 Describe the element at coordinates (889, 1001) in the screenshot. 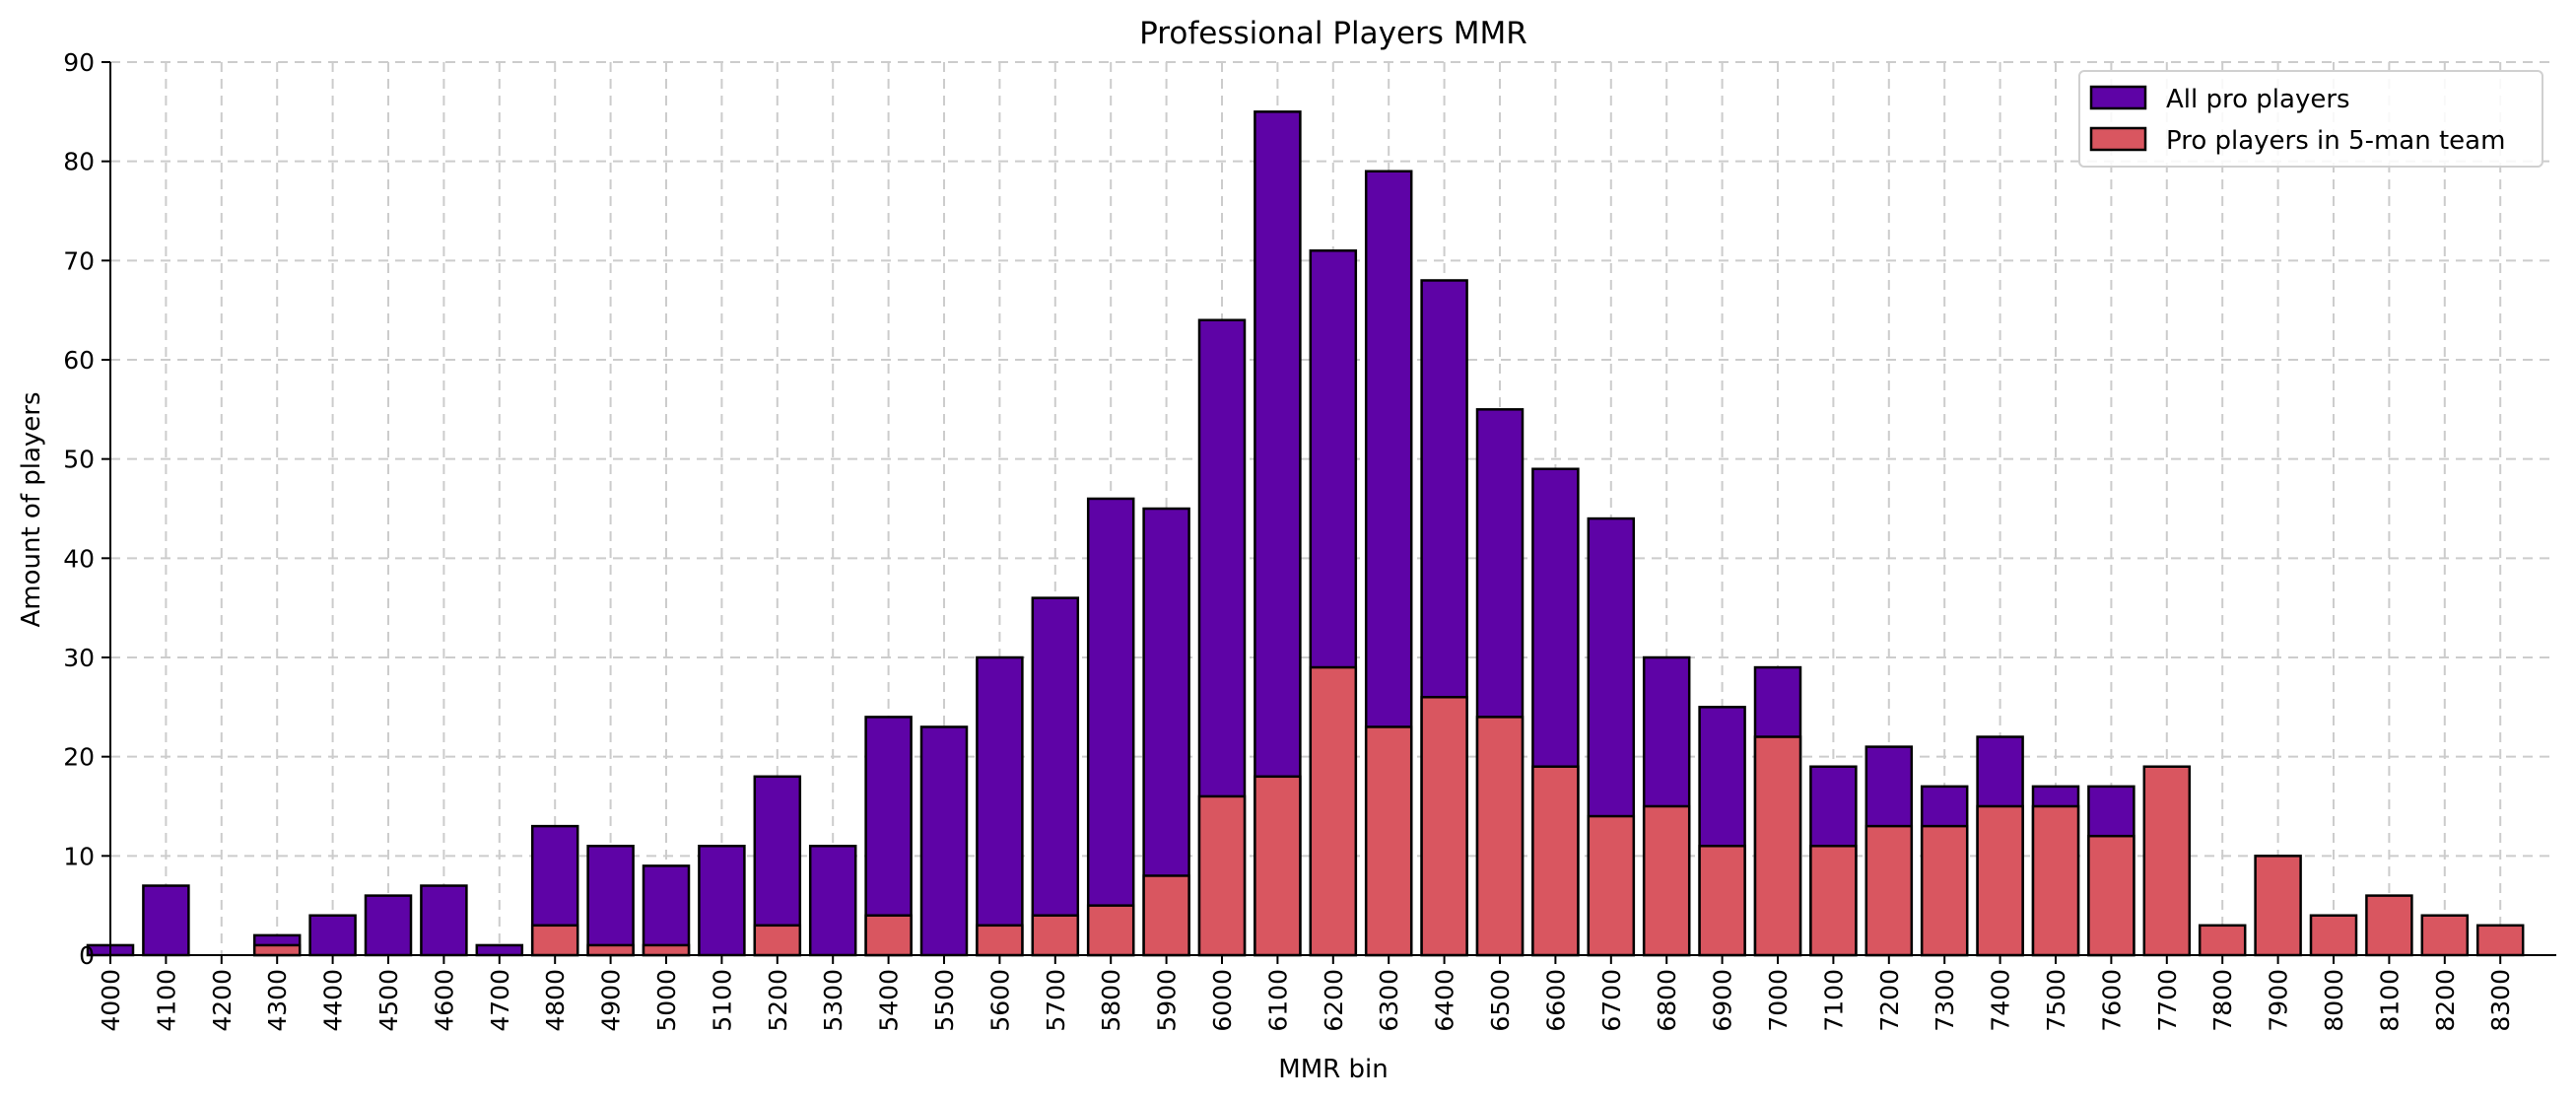

I see `x-tick-label: 5400` at that location.